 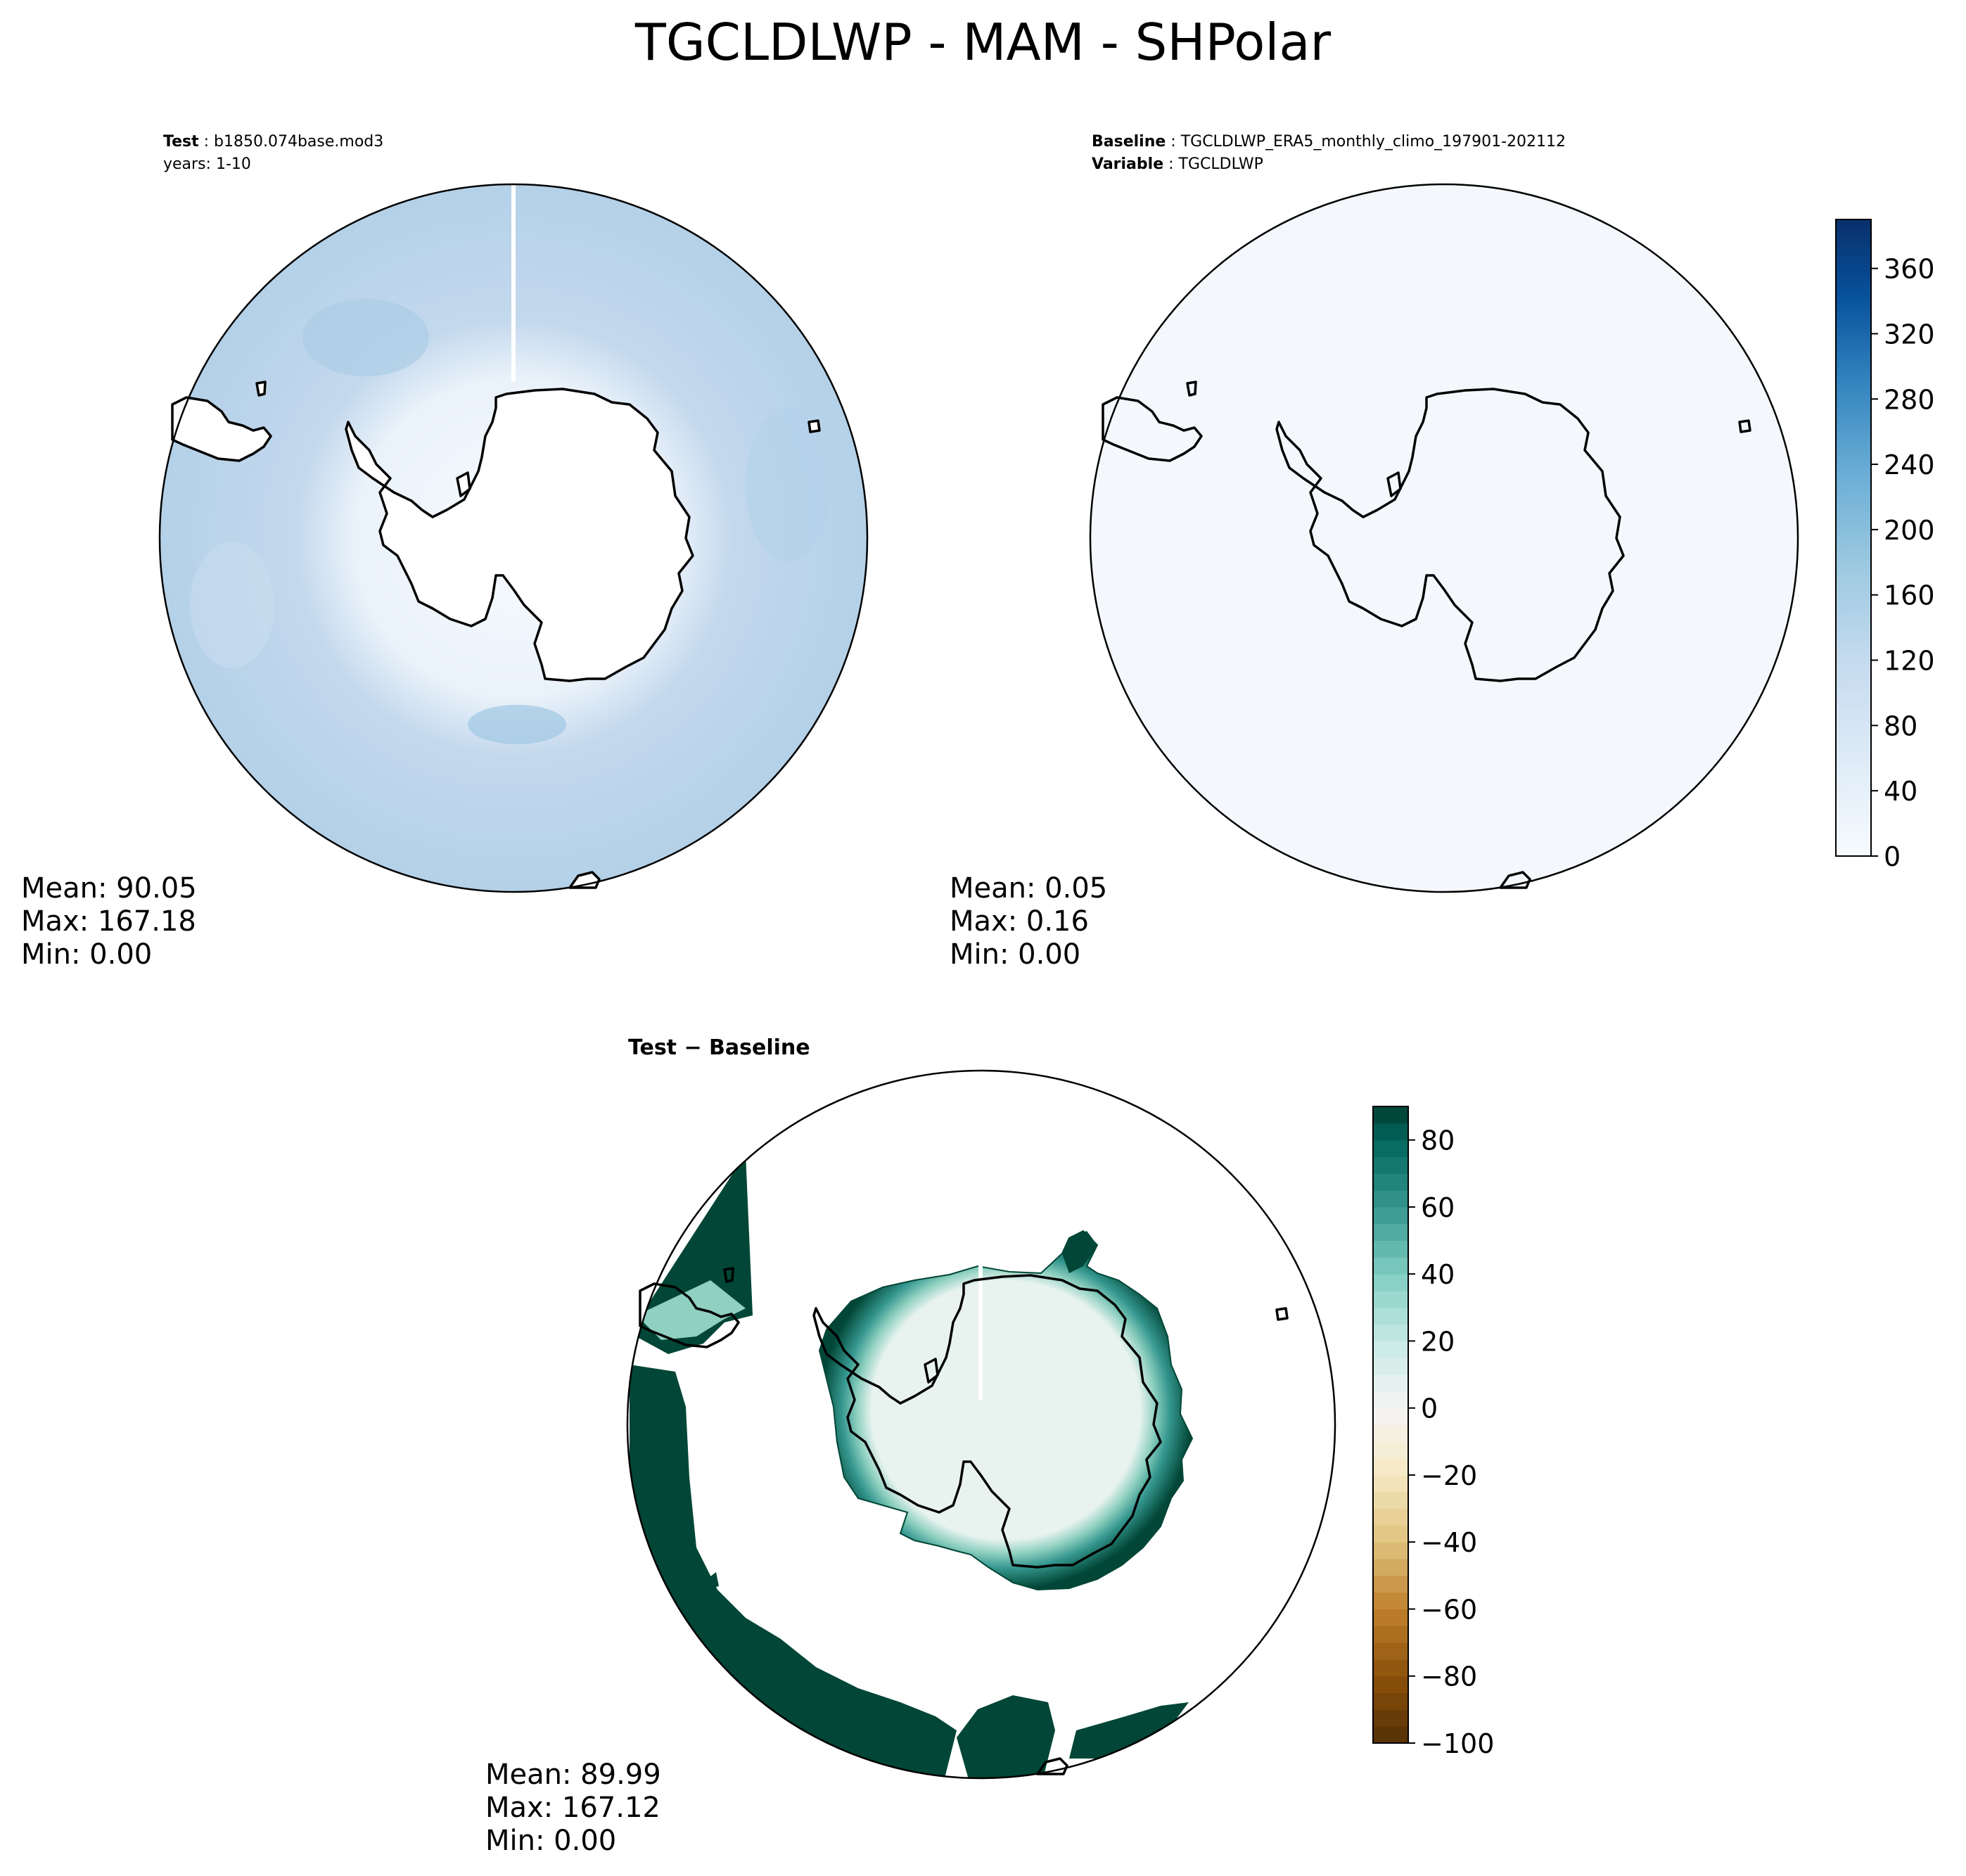 What do you see at coordinates (496, 635) in the screenshot?
I see `test-coastline` at bounding box center [496, 635].